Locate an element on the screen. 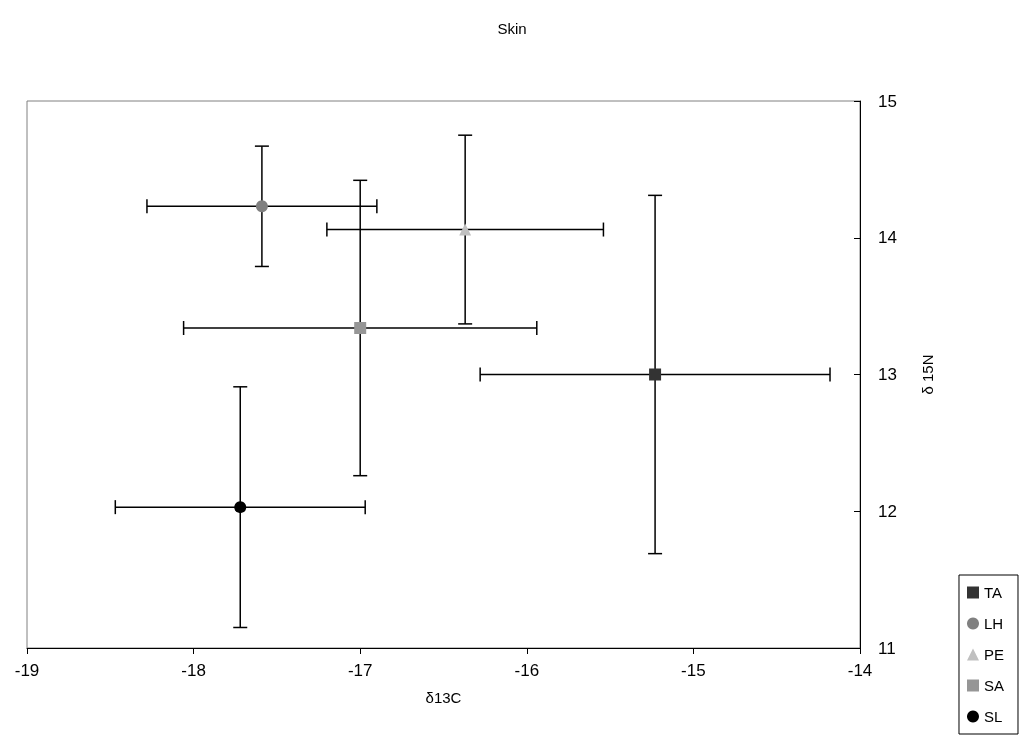  legend-label: PE is located at coordinates (994, 654).